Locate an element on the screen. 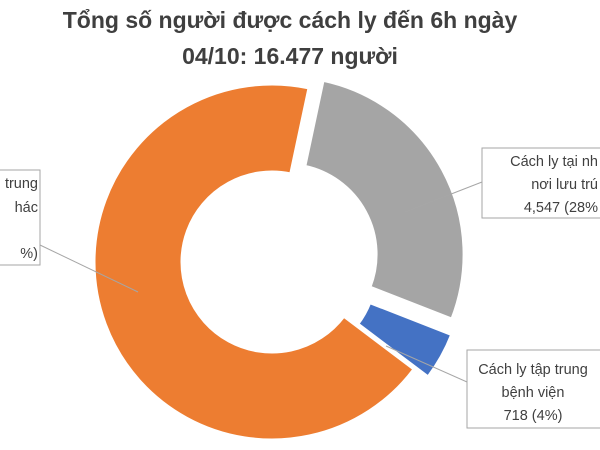 The height and width of the screenshot is (450, 600). chart-title: 04/10: 16.477 người is located at coordinates (290, 56).